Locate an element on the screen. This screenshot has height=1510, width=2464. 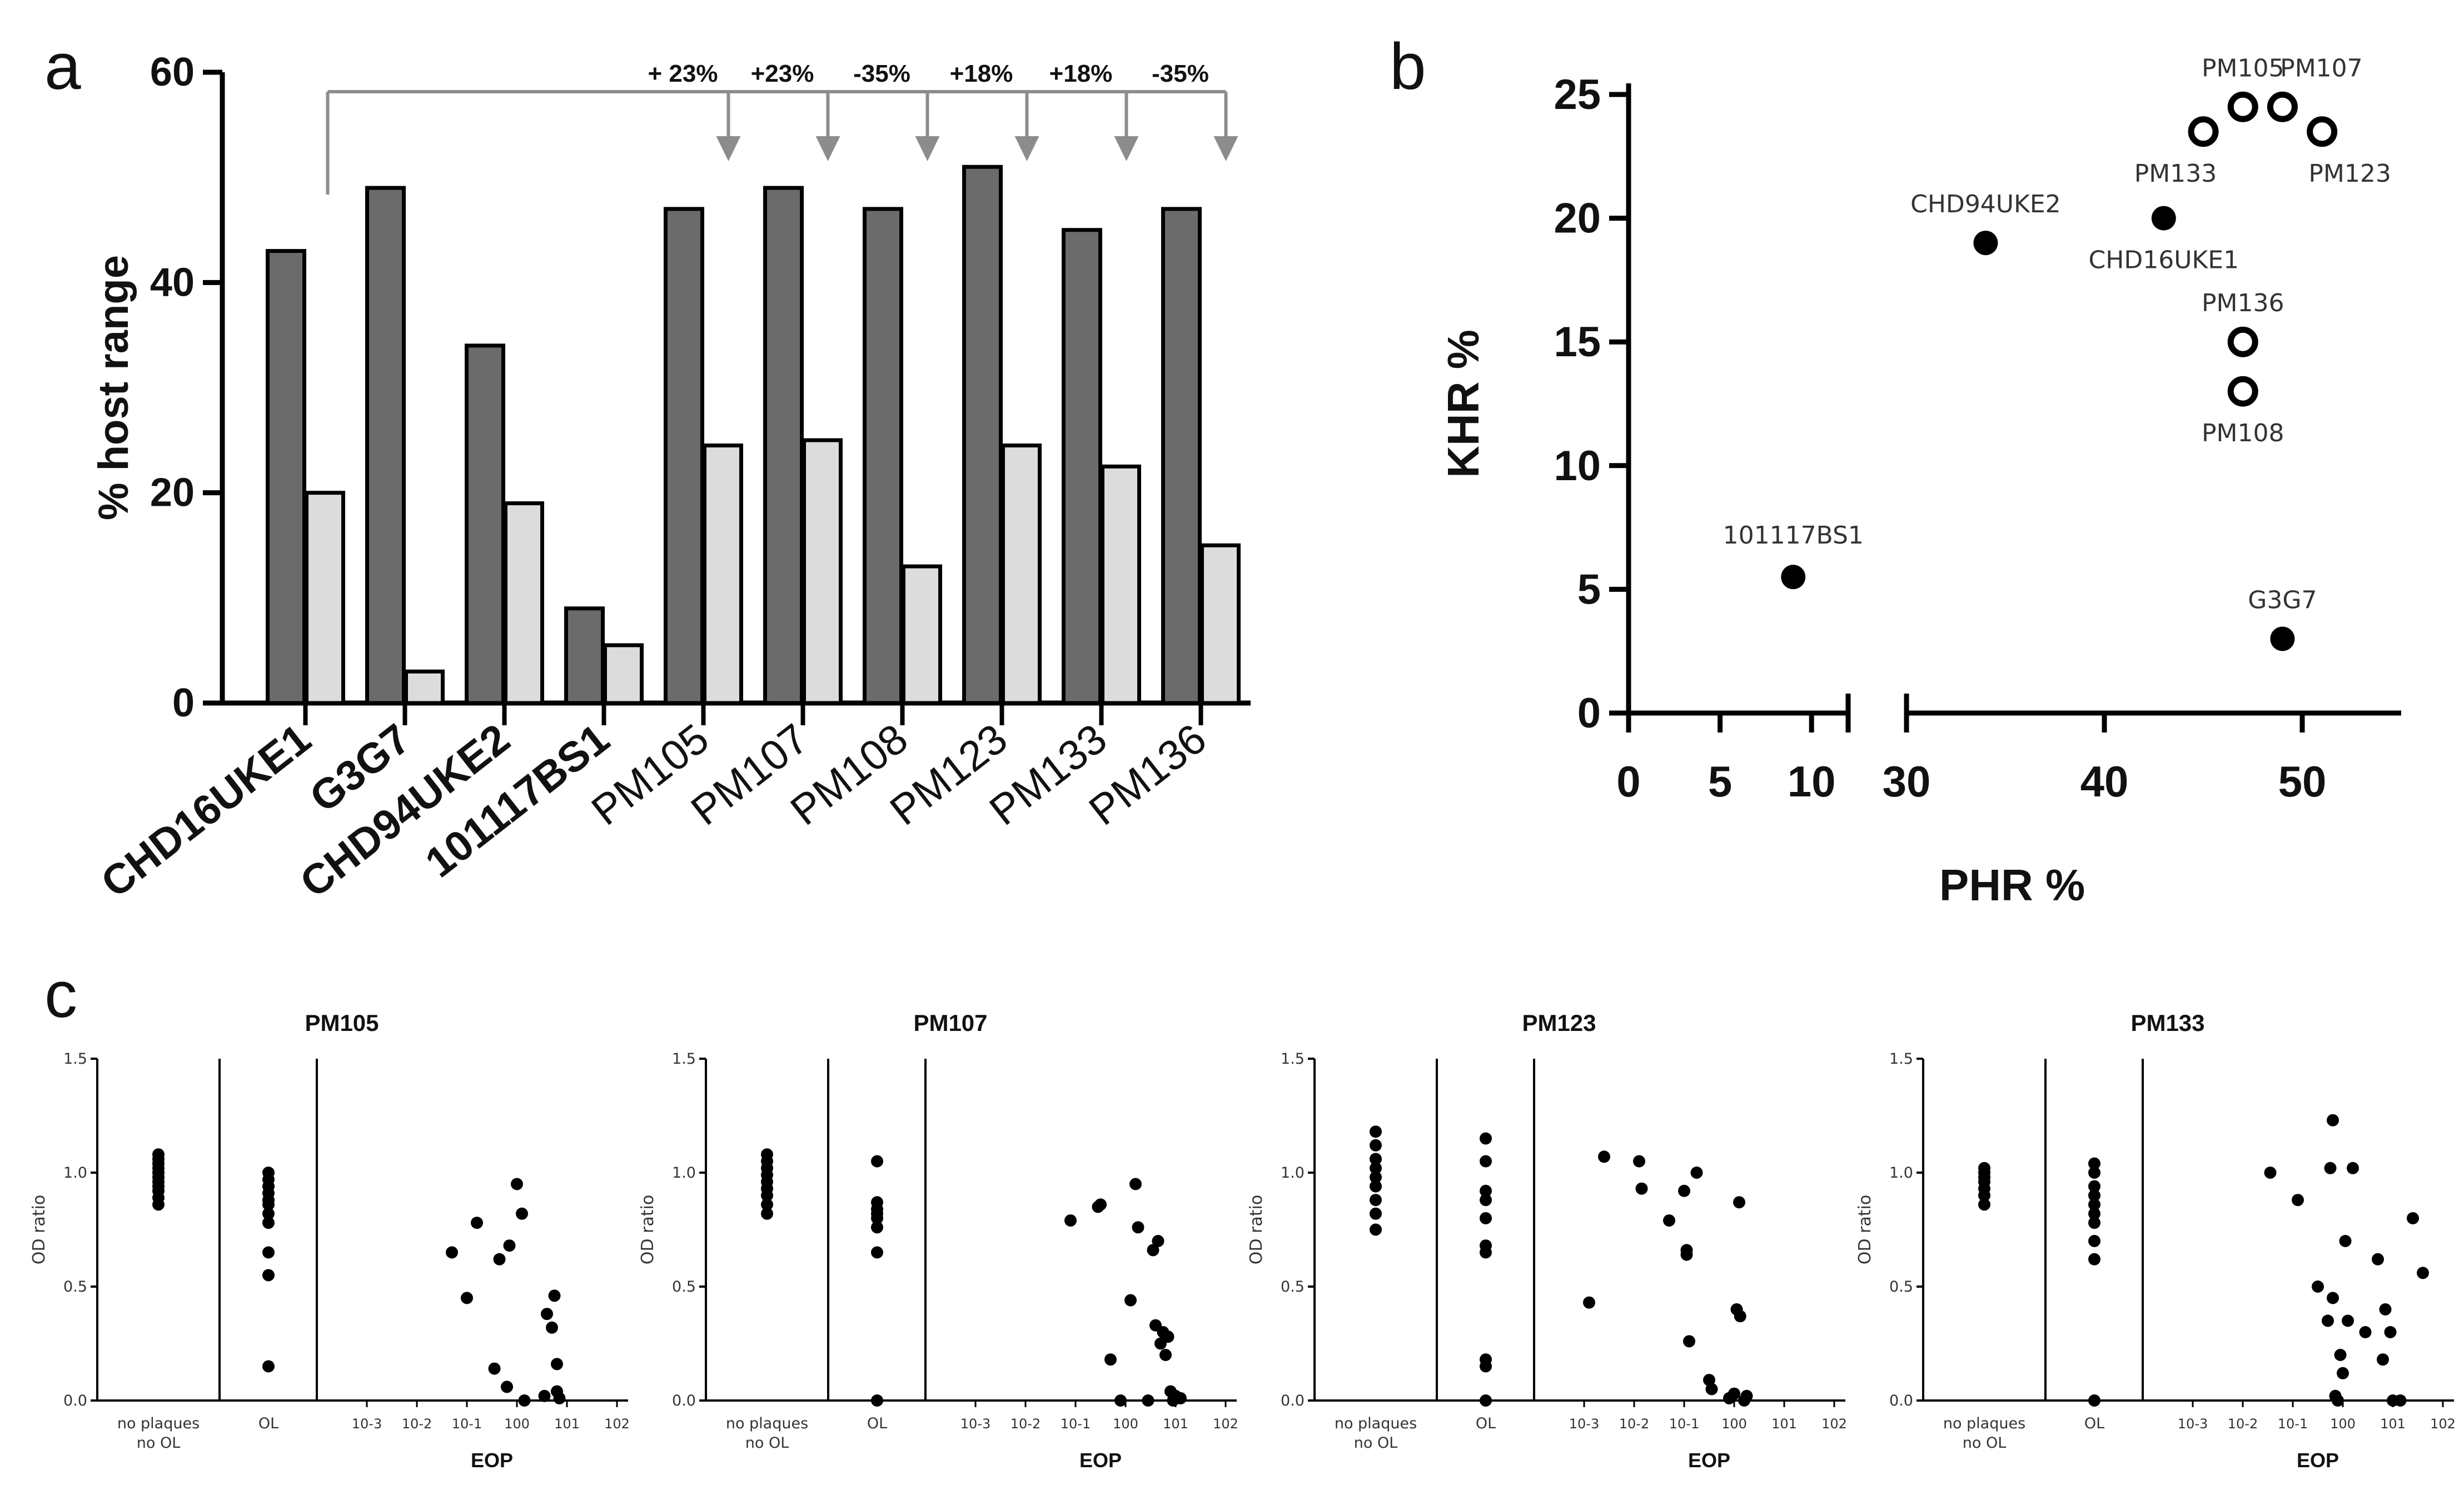
y-tick-label-a: 0 is located at coordinates (183, 703).